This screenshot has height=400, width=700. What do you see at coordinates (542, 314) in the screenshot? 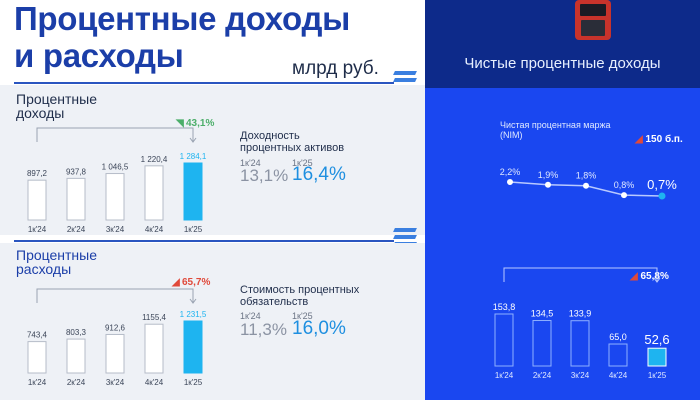
I see `nii-value-label: 134,5` at bounding box center [542, 314].